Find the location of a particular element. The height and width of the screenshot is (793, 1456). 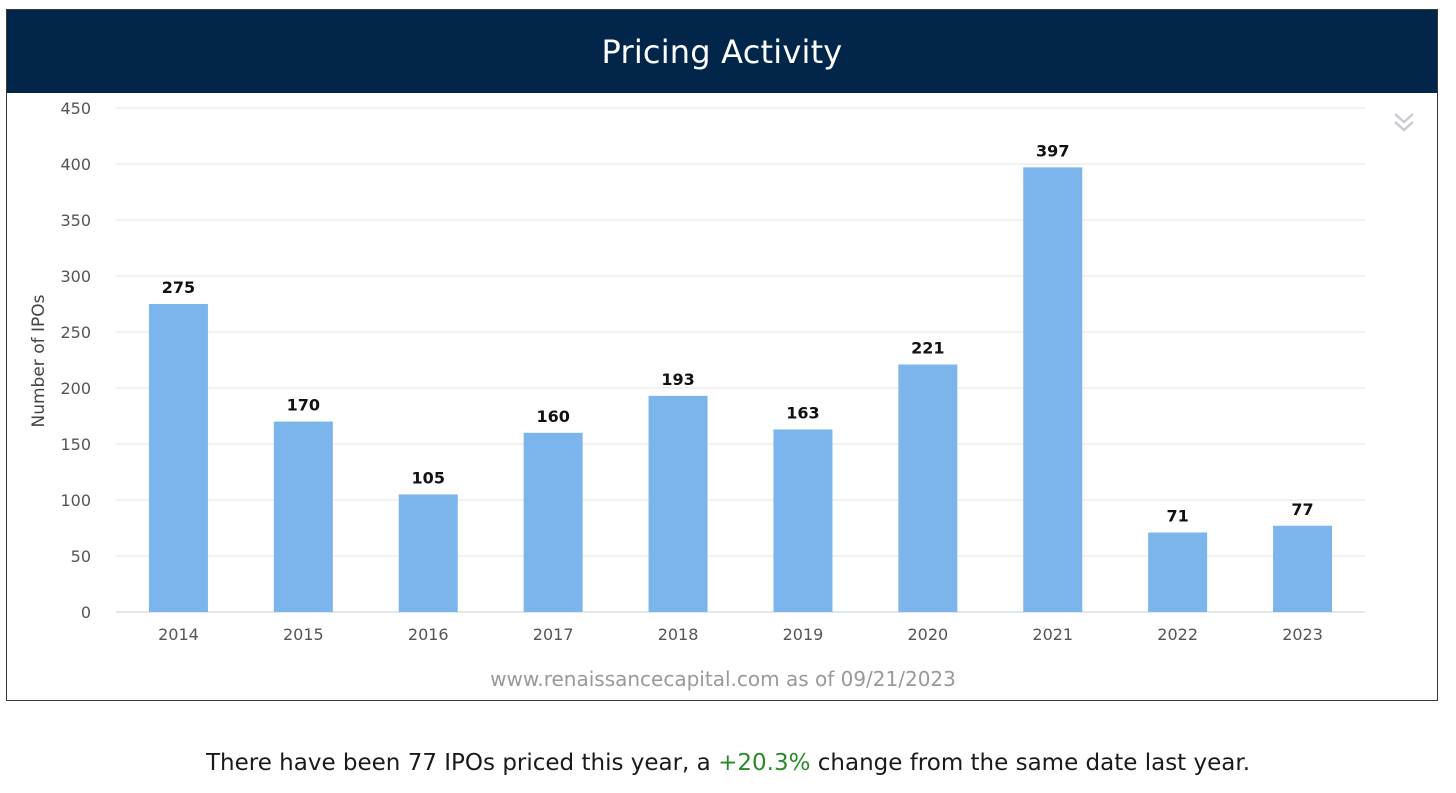

y-tick-label: 450 is located at coordinates (75, 108).